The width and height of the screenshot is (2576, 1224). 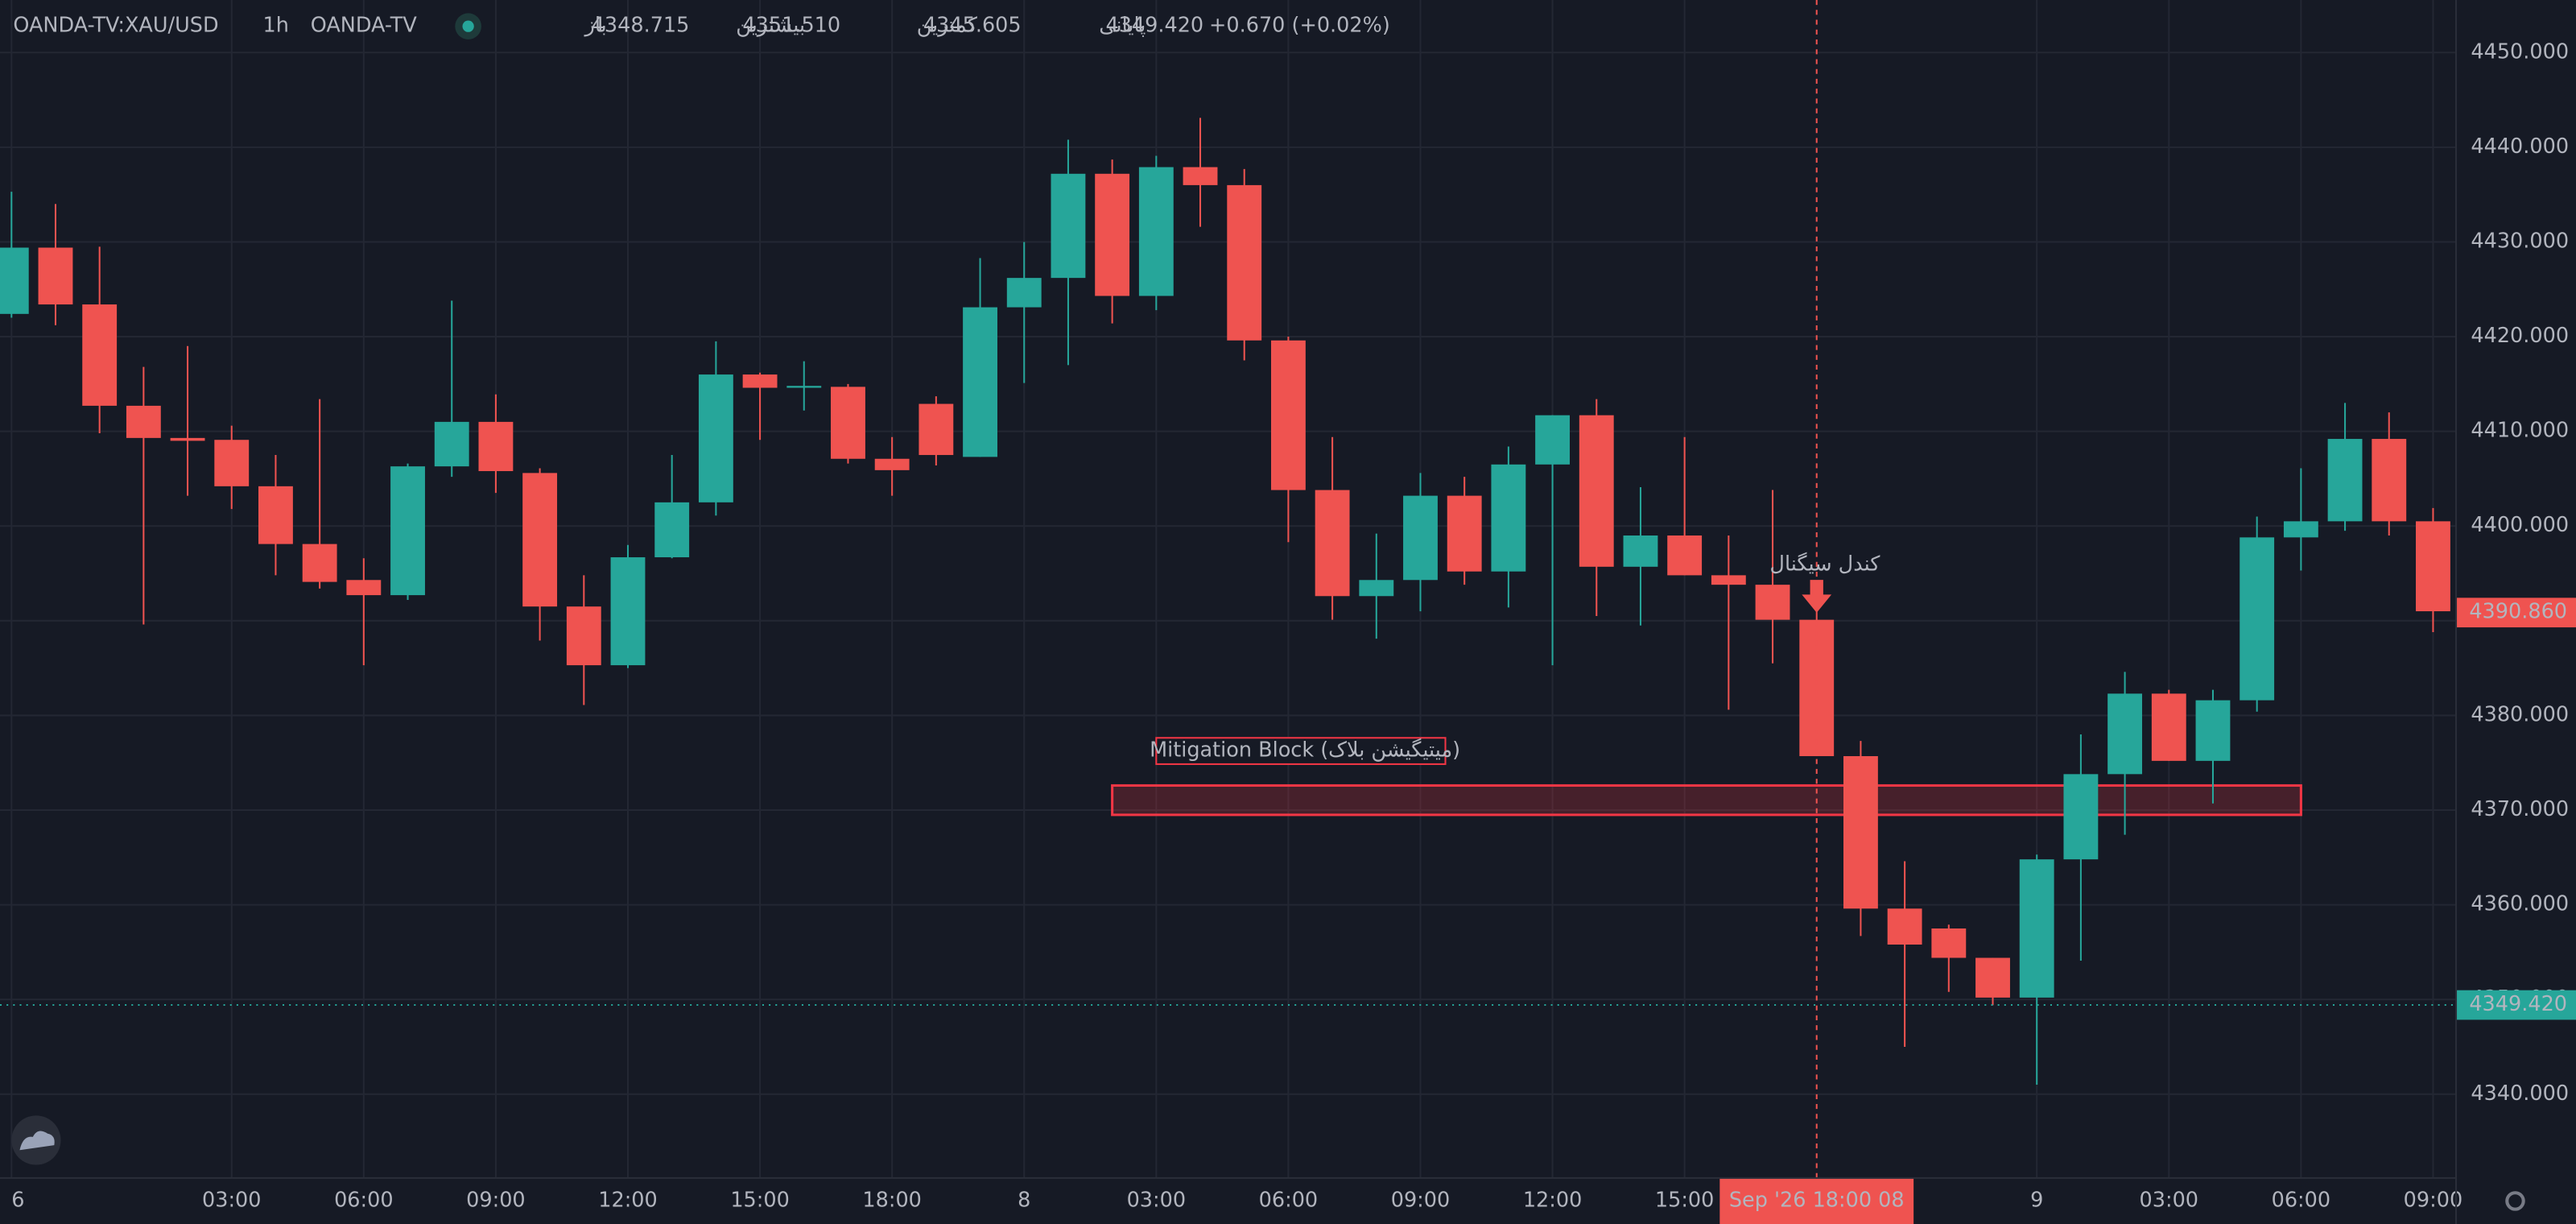 What do you see at coordinates (2036, 1200) in the screenshot?
I see `x-tick-label: 9` at bounding box center [2036, 1200].